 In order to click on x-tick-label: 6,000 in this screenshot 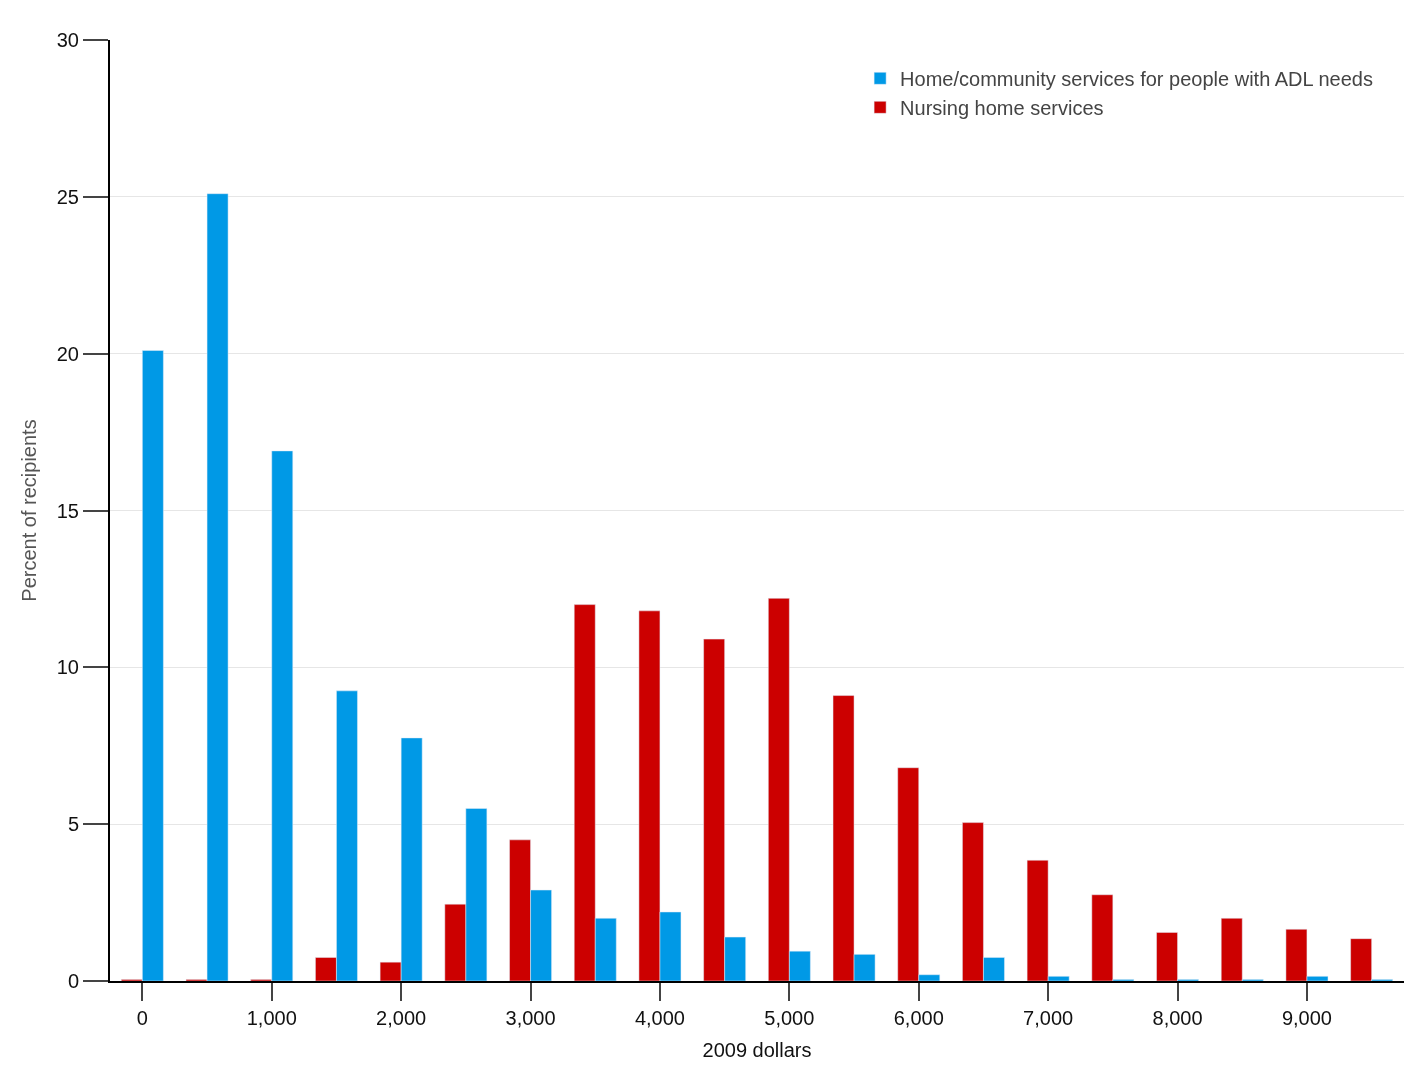, I will do `click(918, 1018)`.